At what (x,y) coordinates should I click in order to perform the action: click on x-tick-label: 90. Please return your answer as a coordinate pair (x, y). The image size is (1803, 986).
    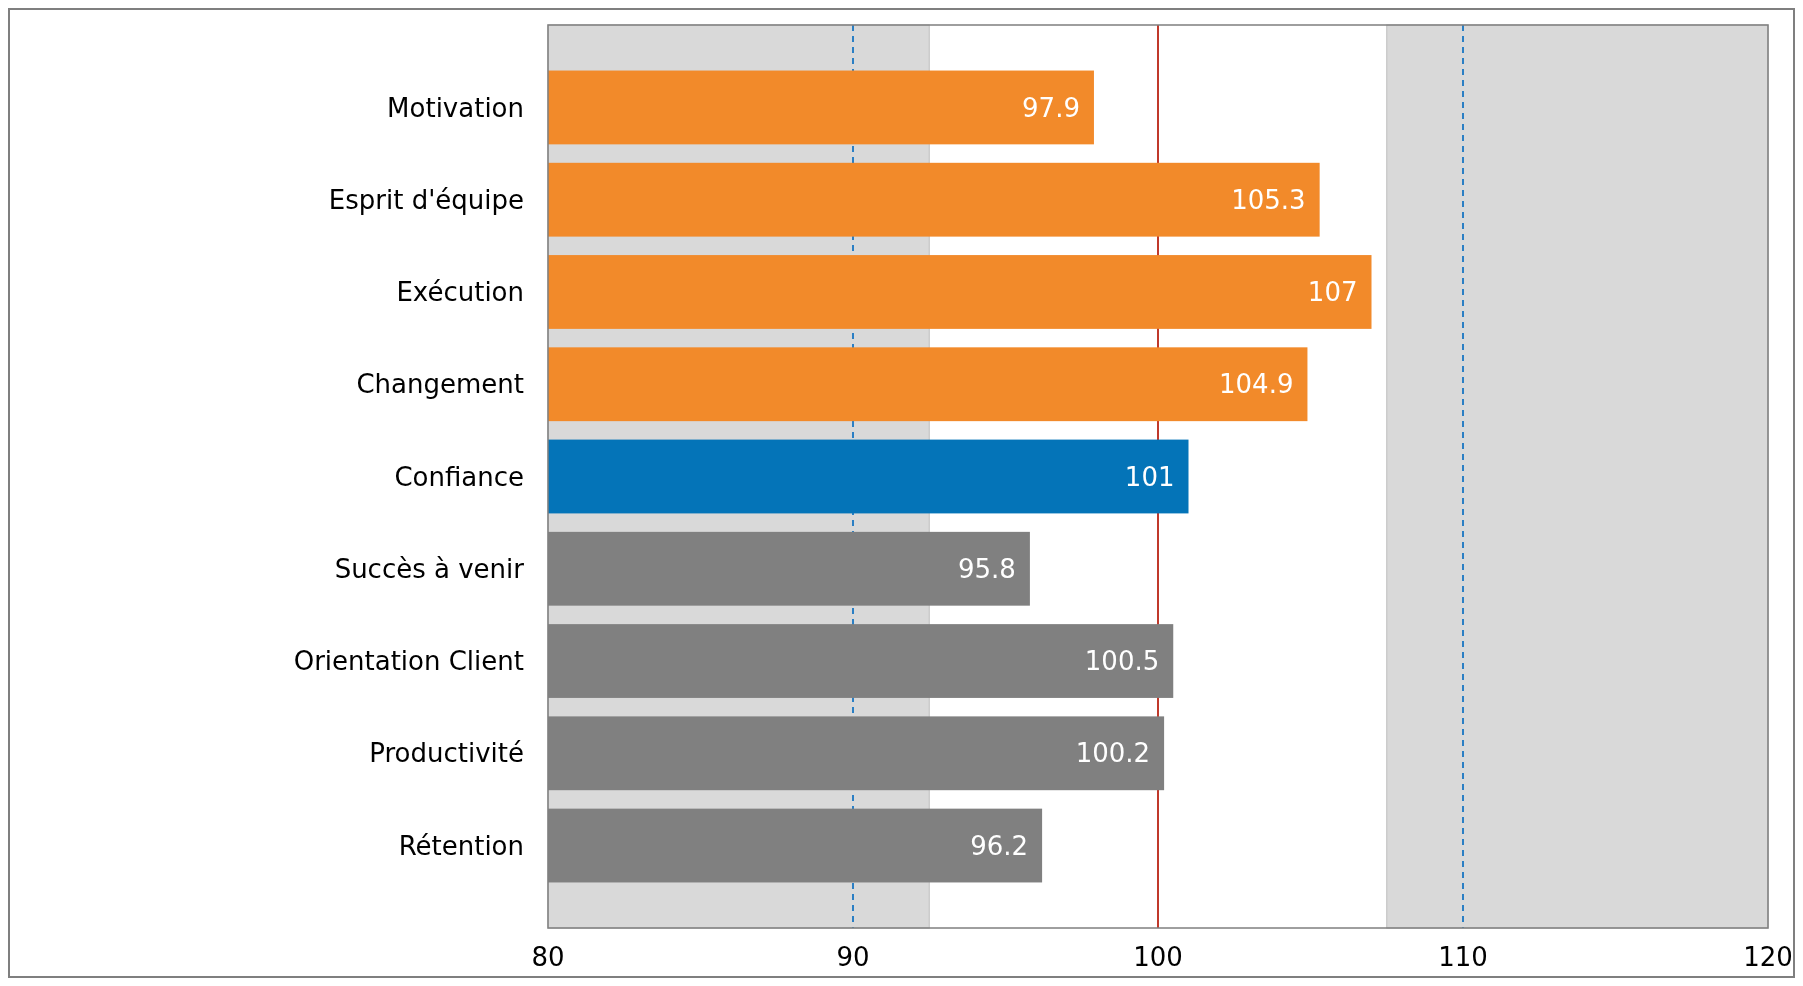
    Looking at the image, I should click on (853, 957).